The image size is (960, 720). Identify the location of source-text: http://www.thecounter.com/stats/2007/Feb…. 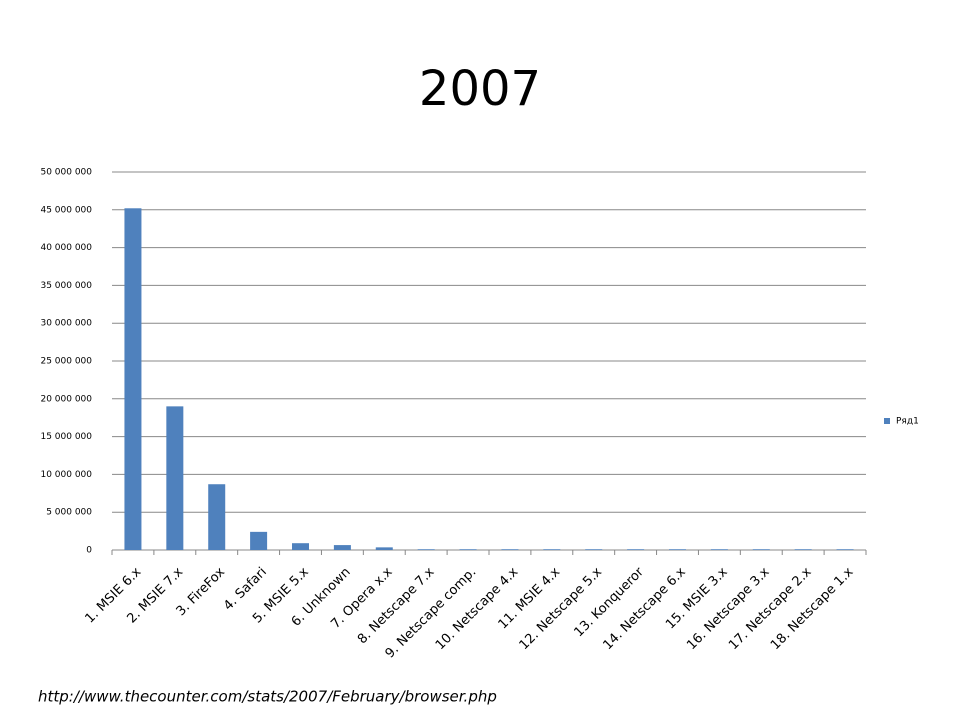
(267, 697).